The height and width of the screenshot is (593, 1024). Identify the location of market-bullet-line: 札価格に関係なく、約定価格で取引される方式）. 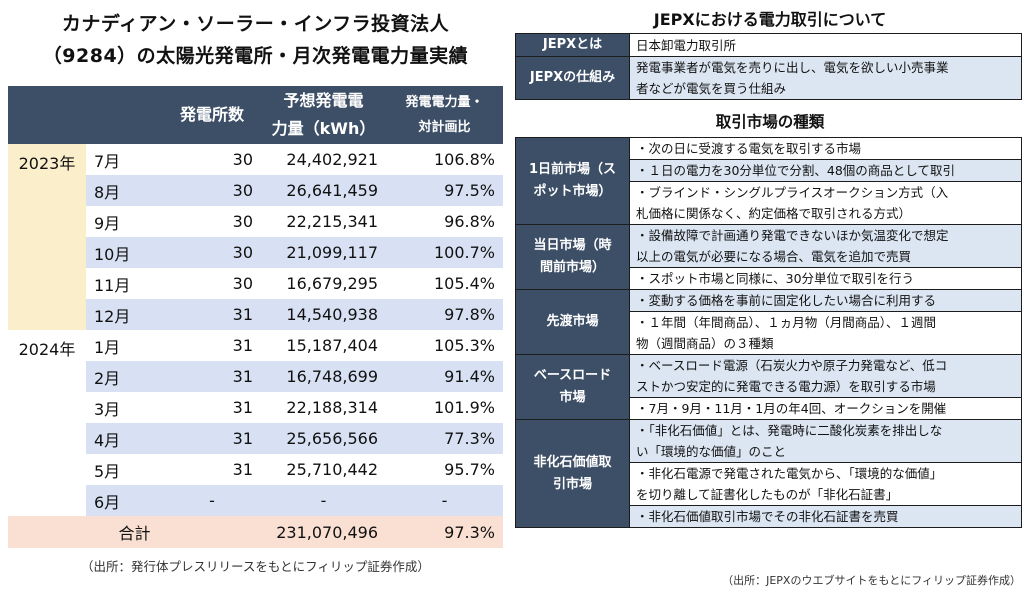
(774, 213).